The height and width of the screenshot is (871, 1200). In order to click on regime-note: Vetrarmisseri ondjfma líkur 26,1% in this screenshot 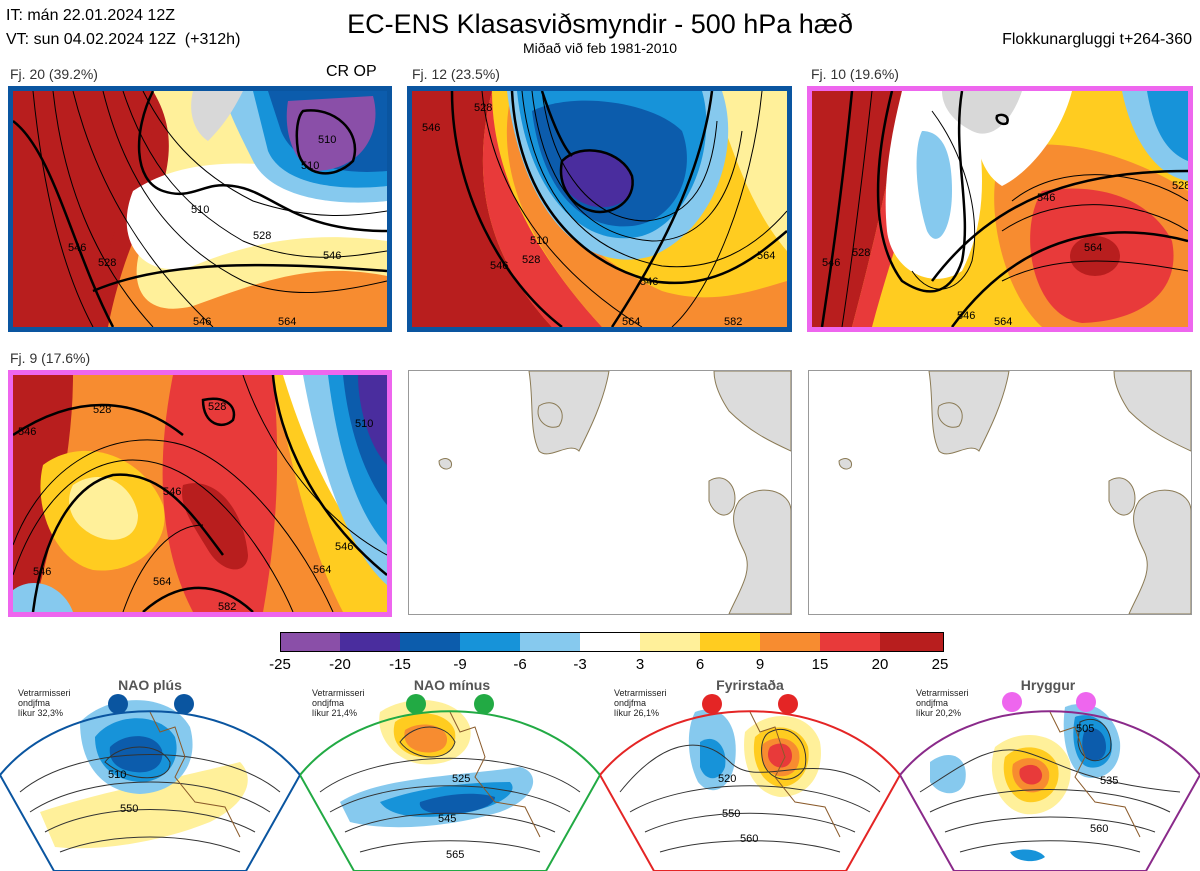, I will do `click(640, 703)`.